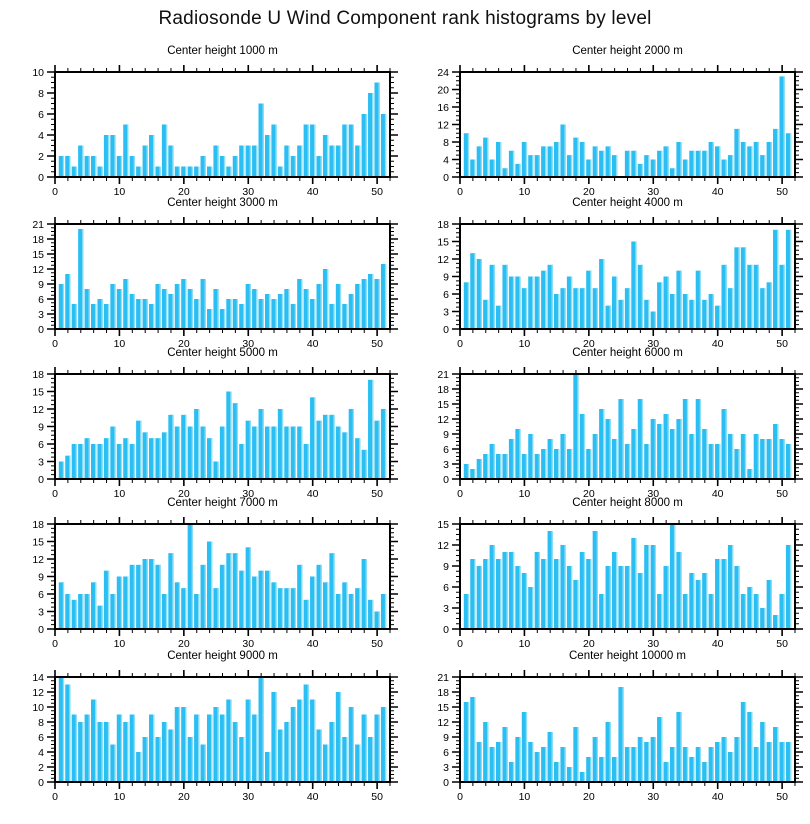  What do you see at coordinates (653, 344) in the screenshot?
I see `x-tick-label: 30` at bounding box center [653, 344].